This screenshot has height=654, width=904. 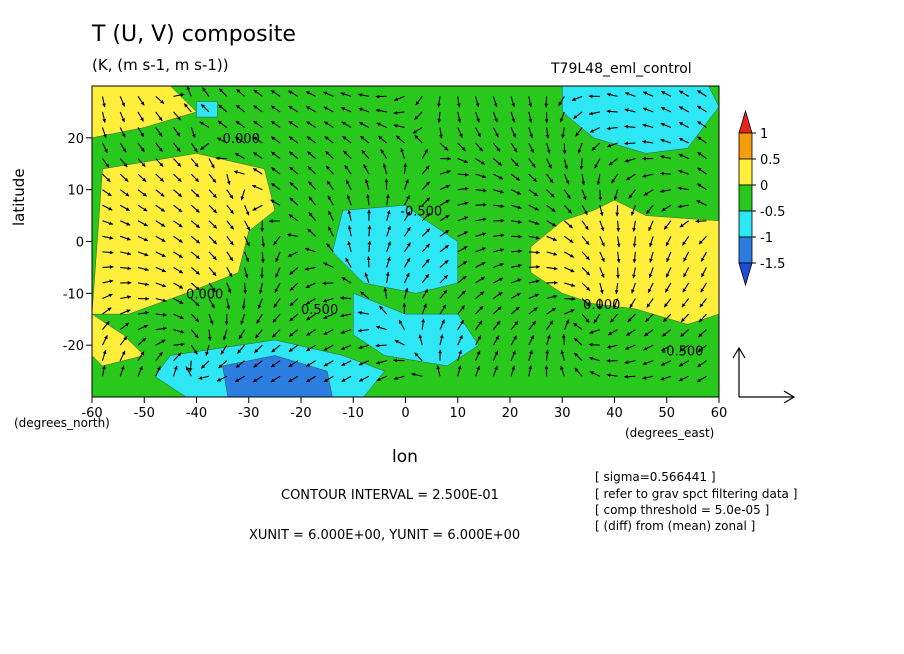 I want to click on x-tick-label: -10, so click(x=353, y=413).